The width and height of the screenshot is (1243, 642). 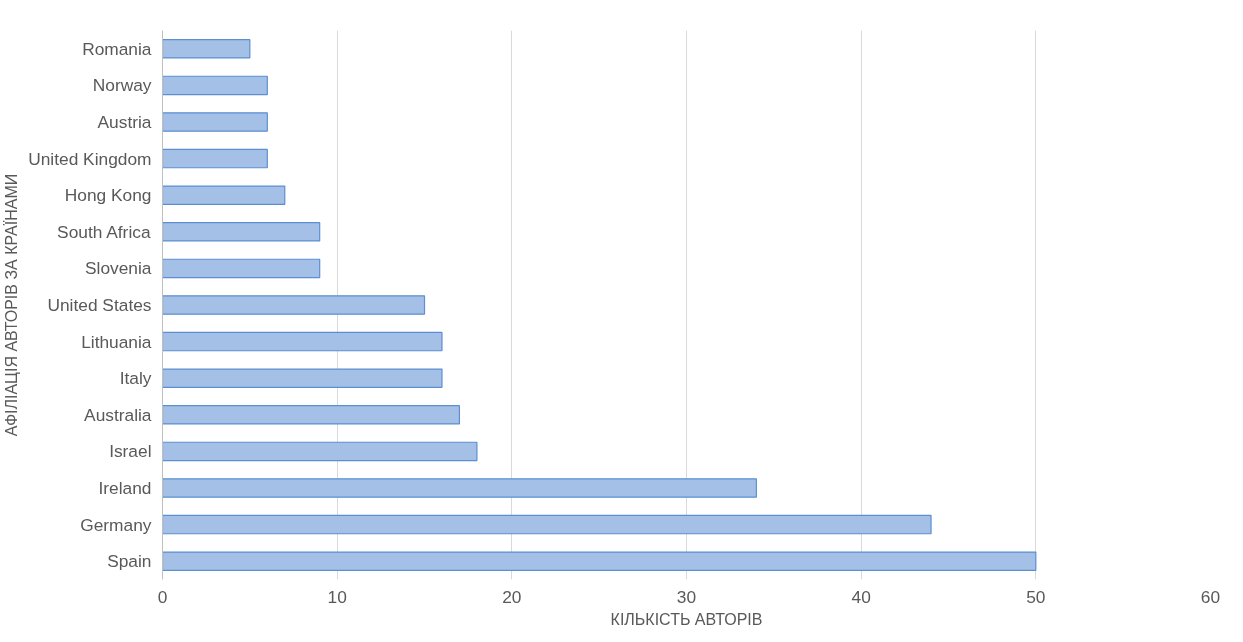 What do you see at coordinates (12, 305) in the screenshot?
I see `y-axis-title: АФІЛІАЦІЯ АВТОРІВ ЗА КРАЇНАМИ` at bounding box center [12, 305].